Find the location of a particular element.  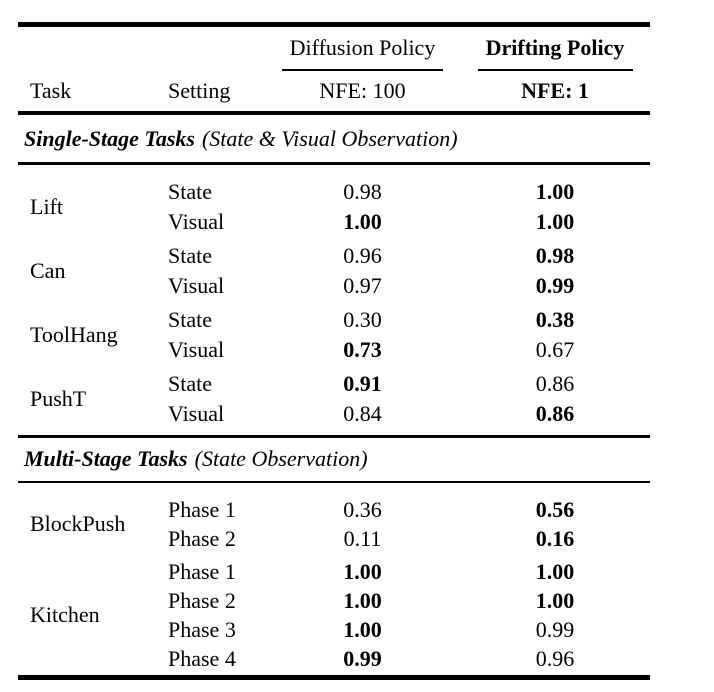

column-header-row: Task Setting NFE: 100 NFE: 1 is located at coordinates (334, 91).